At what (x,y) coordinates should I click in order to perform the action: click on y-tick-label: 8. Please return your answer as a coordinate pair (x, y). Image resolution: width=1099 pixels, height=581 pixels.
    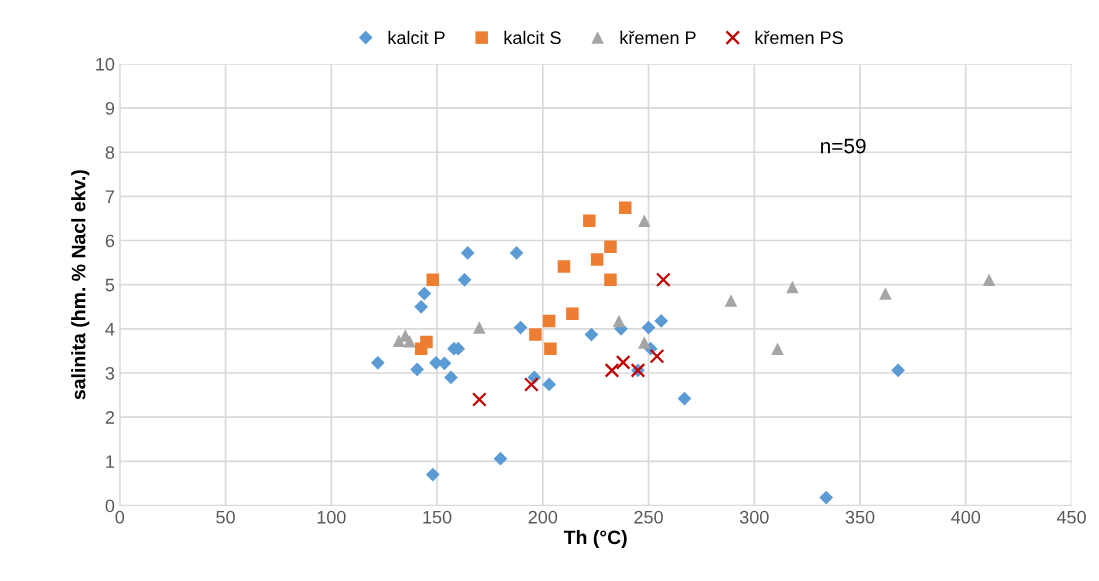
    Looking at the image, I should click on (110, 152).